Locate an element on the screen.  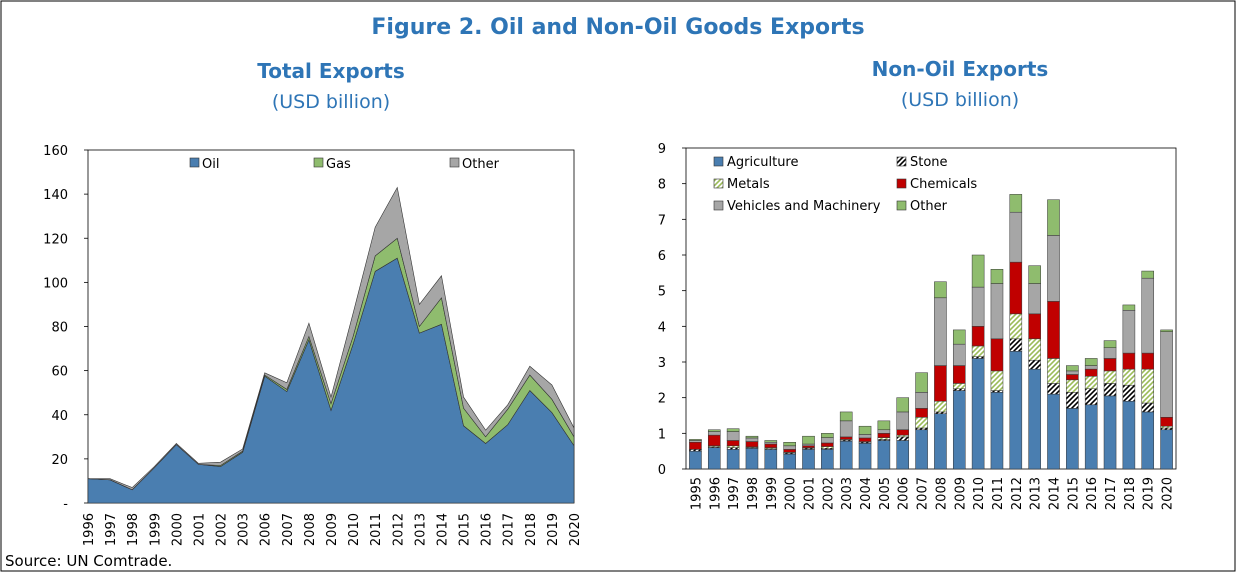
legend-label: Chemicals is located at coordinates (943, 184).